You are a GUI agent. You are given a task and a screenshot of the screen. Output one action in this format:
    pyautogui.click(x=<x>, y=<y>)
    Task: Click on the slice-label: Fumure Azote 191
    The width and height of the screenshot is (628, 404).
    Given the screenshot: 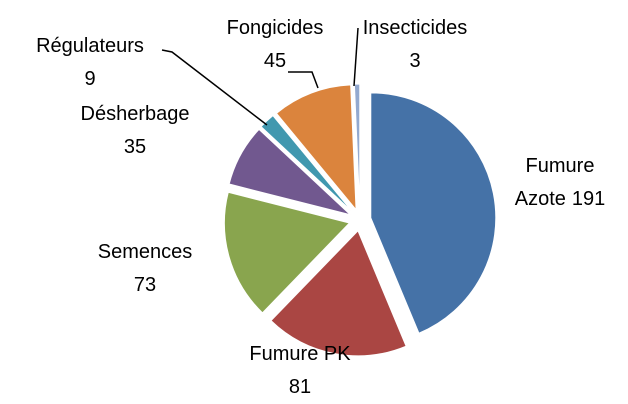 What is the action you would take?
    pyautogui.click(x=560, y=183)
    